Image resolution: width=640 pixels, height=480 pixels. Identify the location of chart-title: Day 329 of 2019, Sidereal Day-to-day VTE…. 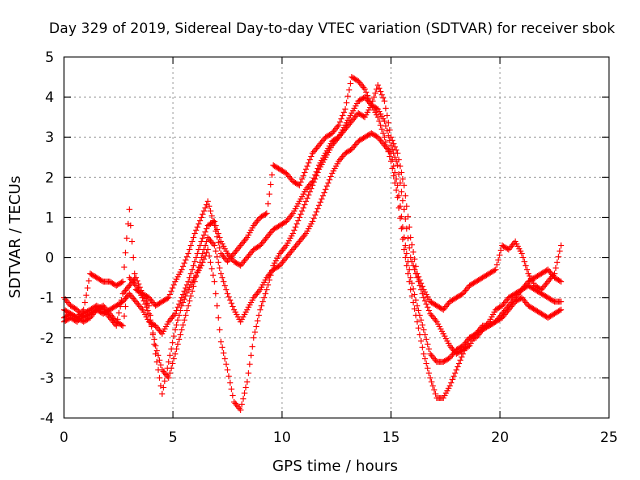
(332, 29).